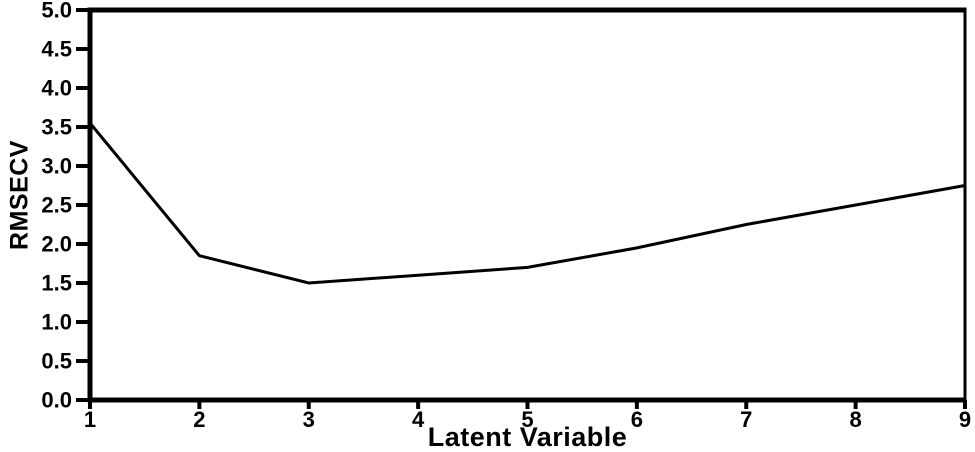 Image resolution: width=975 pixels, height=452 pixels. What do you see at coordinates (418, 419) in the screenshot?
I see `x-tick-label: 4` at bounding box center [418, 419].